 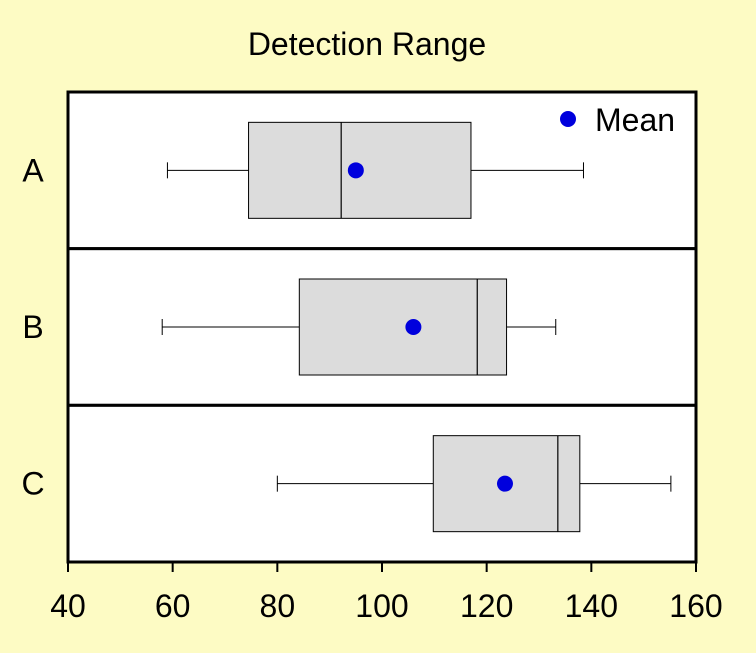 What do you see at coordinates (278, 606) in the screenshot?
I see `x-tick-label-80: 80` at bounding box center [278, 606].